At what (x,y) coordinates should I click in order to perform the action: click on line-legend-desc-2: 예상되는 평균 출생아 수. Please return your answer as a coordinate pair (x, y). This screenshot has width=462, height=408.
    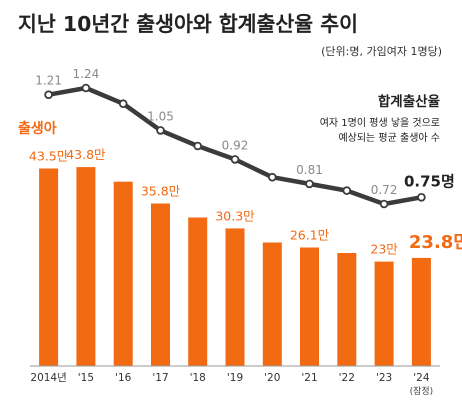
    Looking at the image, I should click on (389, 138).